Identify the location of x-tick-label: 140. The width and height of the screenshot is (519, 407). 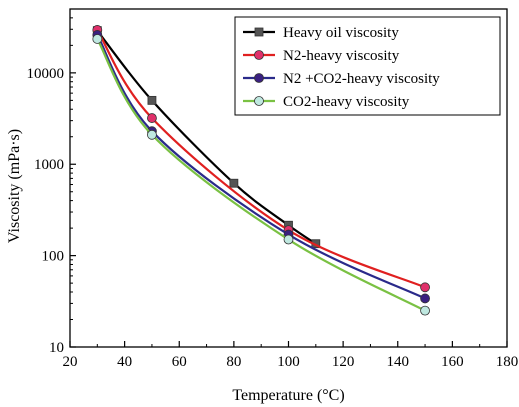
(398, 362).